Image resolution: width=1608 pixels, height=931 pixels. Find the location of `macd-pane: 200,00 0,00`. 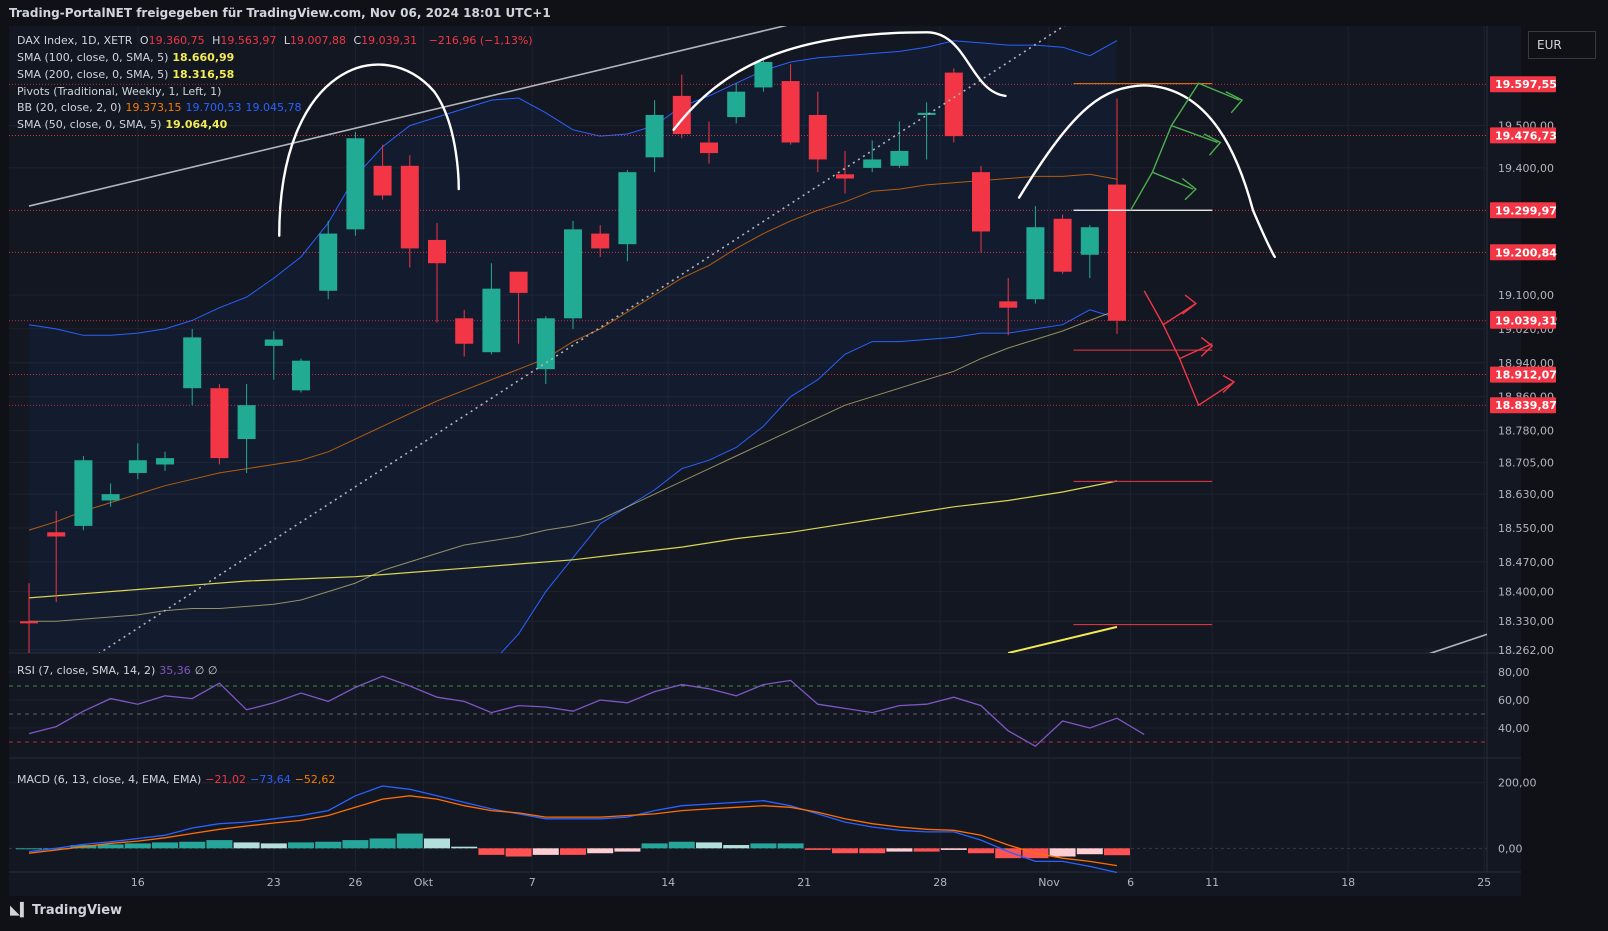

macd-pane: 200,00 0,00 is located at coordinates (773, 825).